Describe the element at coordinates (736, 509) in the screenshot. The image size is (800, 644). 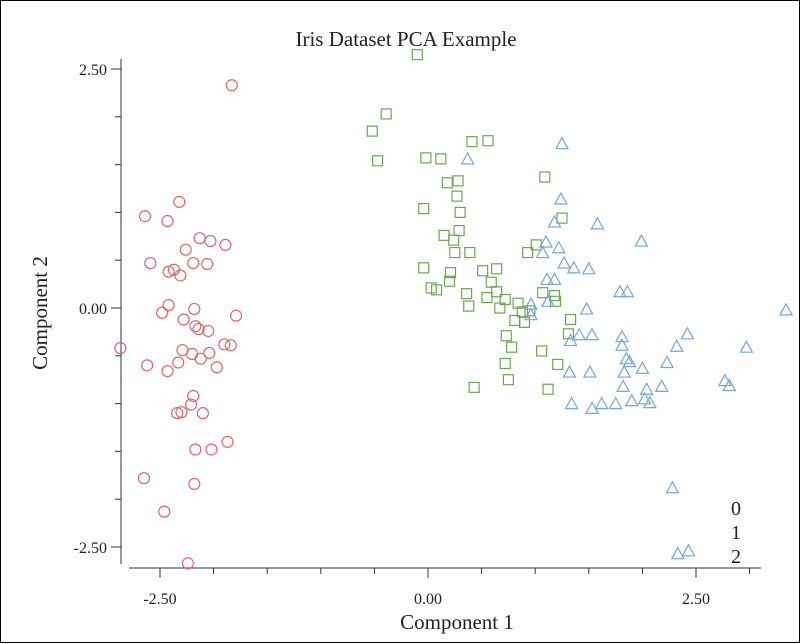
I see `legend-entry-0: 0` at that location.